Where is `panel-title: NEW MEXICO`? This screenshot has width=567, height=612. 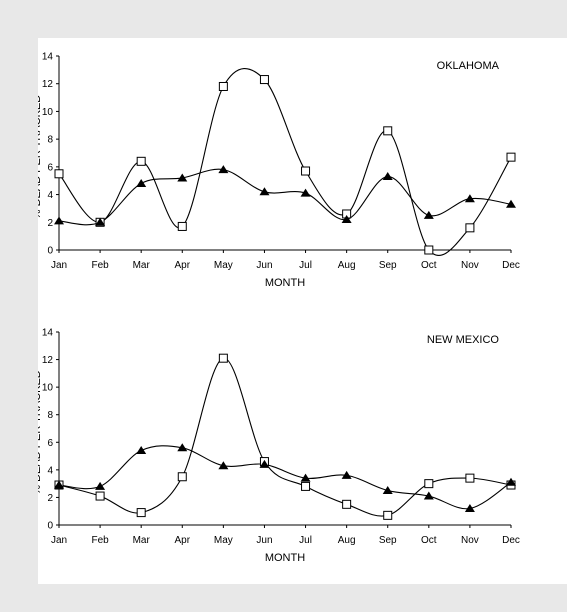
panel-title: NEW MEXICO is located at coordinates (463, 340).